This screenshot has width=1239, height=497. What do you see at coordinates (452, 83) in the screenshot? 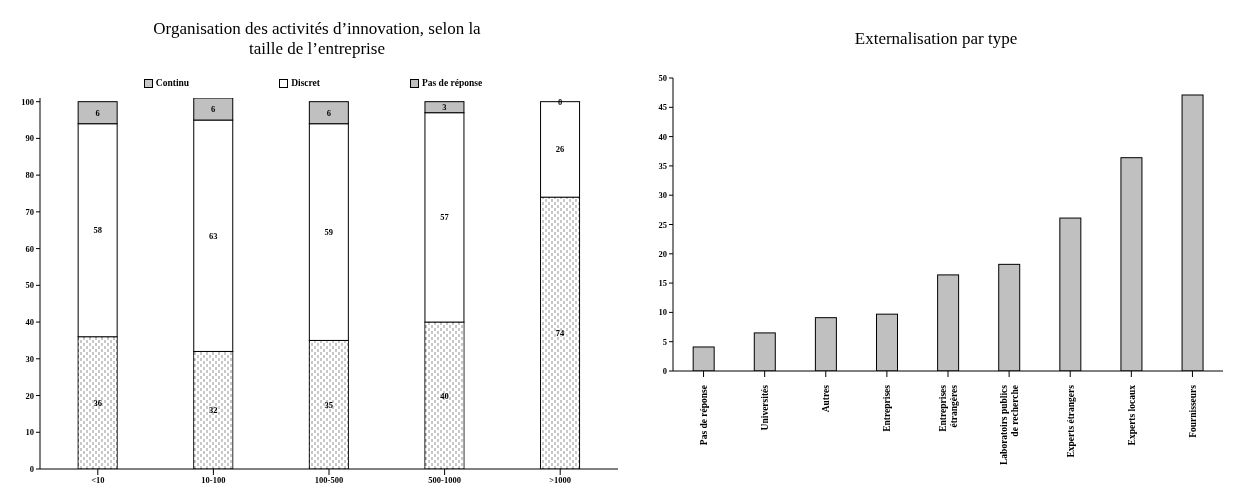
I see `legend-label: Pas de réponse` at bounding box center [452, 83].